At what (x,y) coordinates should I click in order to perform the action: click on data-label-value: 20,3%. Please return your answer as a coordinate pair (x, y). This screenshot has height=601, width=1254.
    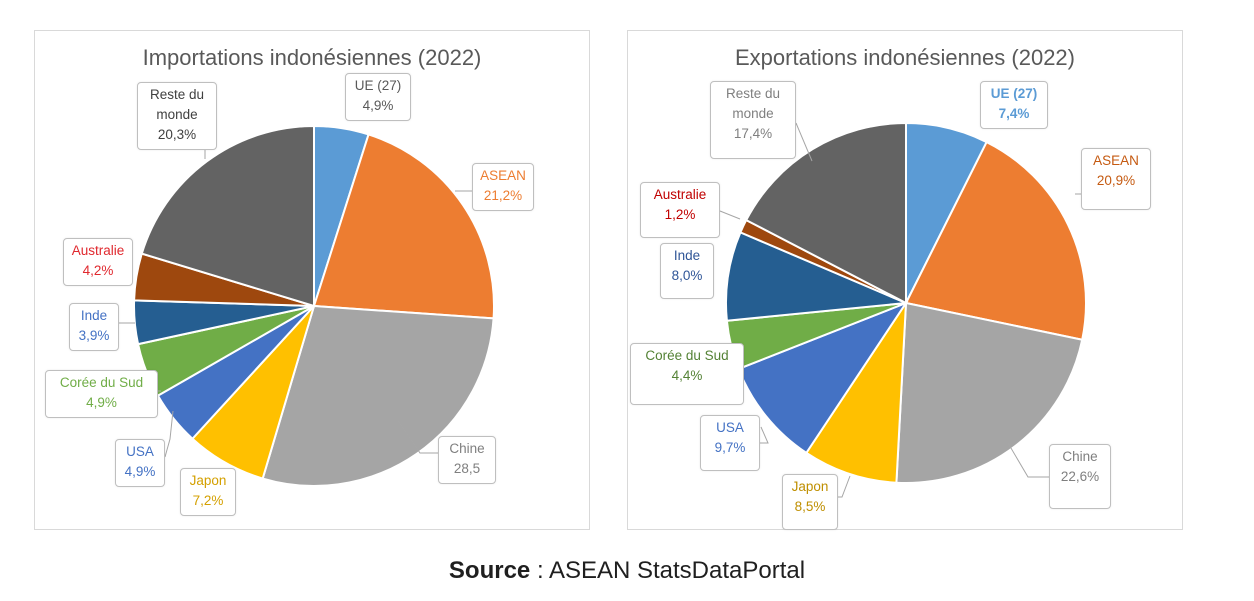
    Looking at the image, I should click on (177, 134).